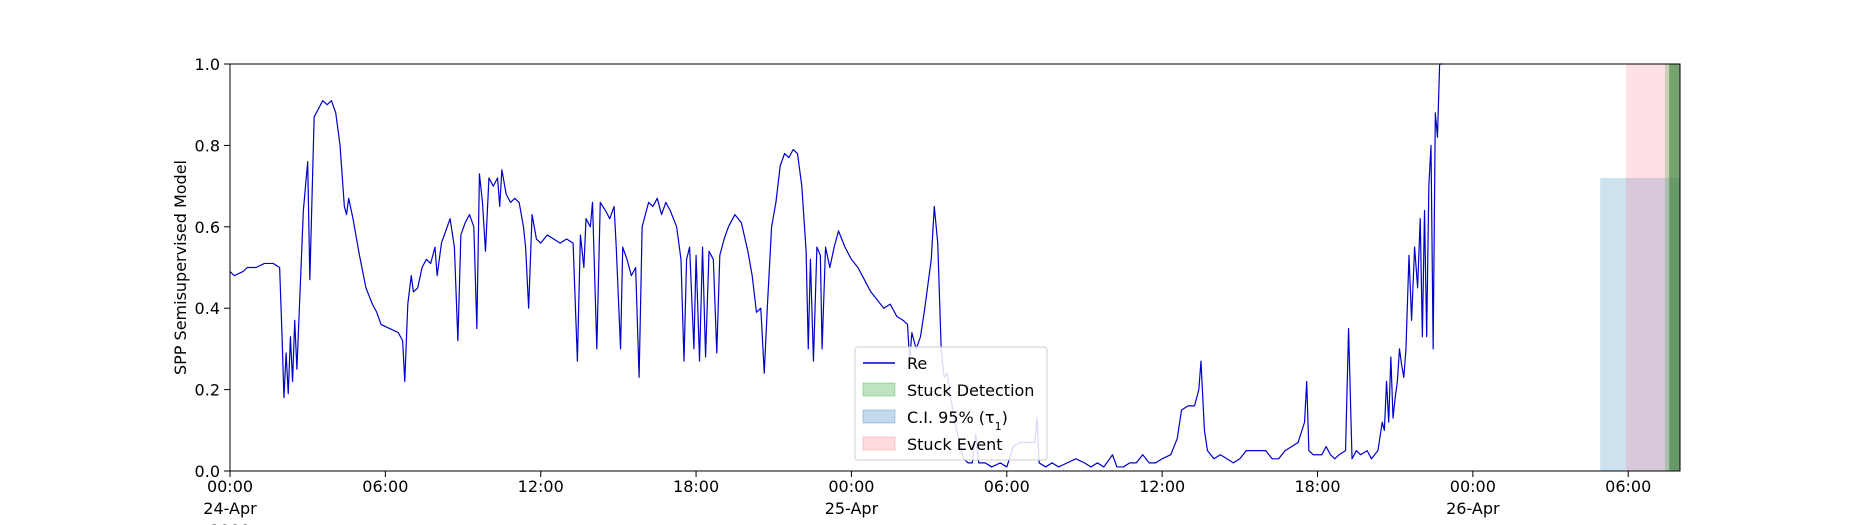 The height and width of the screenshot is (525, 1850). I want to click on x-tick-label-0-0: 00:00, so click(230, 486).